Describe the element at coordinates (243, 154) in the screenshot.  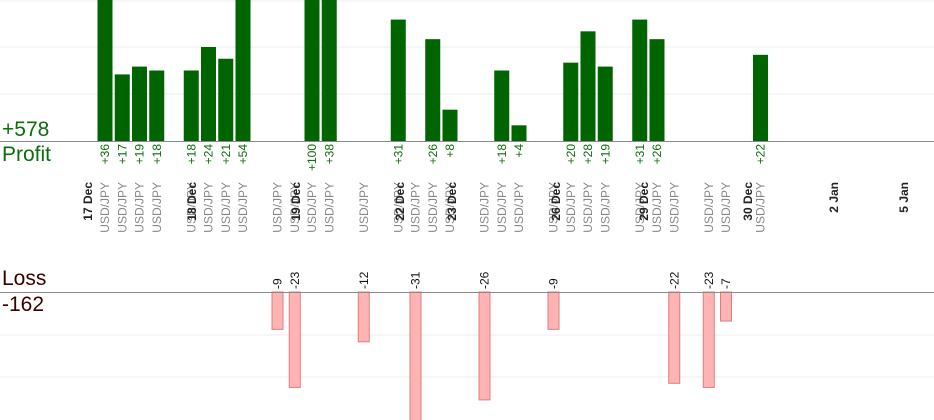
I see `profit-value-label: +54` at that location.